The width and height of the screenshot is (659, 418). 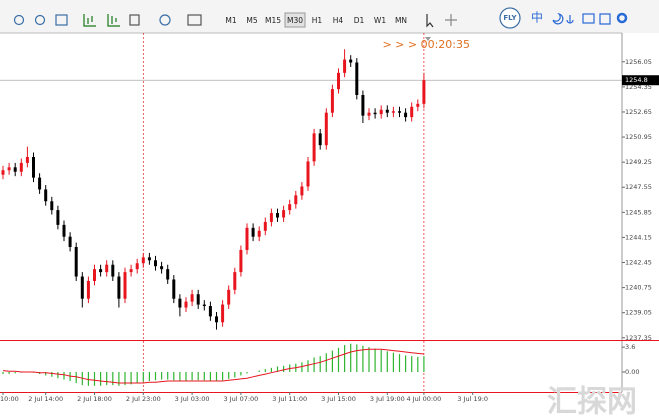 What do you see at coordinates (605, 19) in the screenshot?
I see `widget-shirt` at bounding box center [605, 19].